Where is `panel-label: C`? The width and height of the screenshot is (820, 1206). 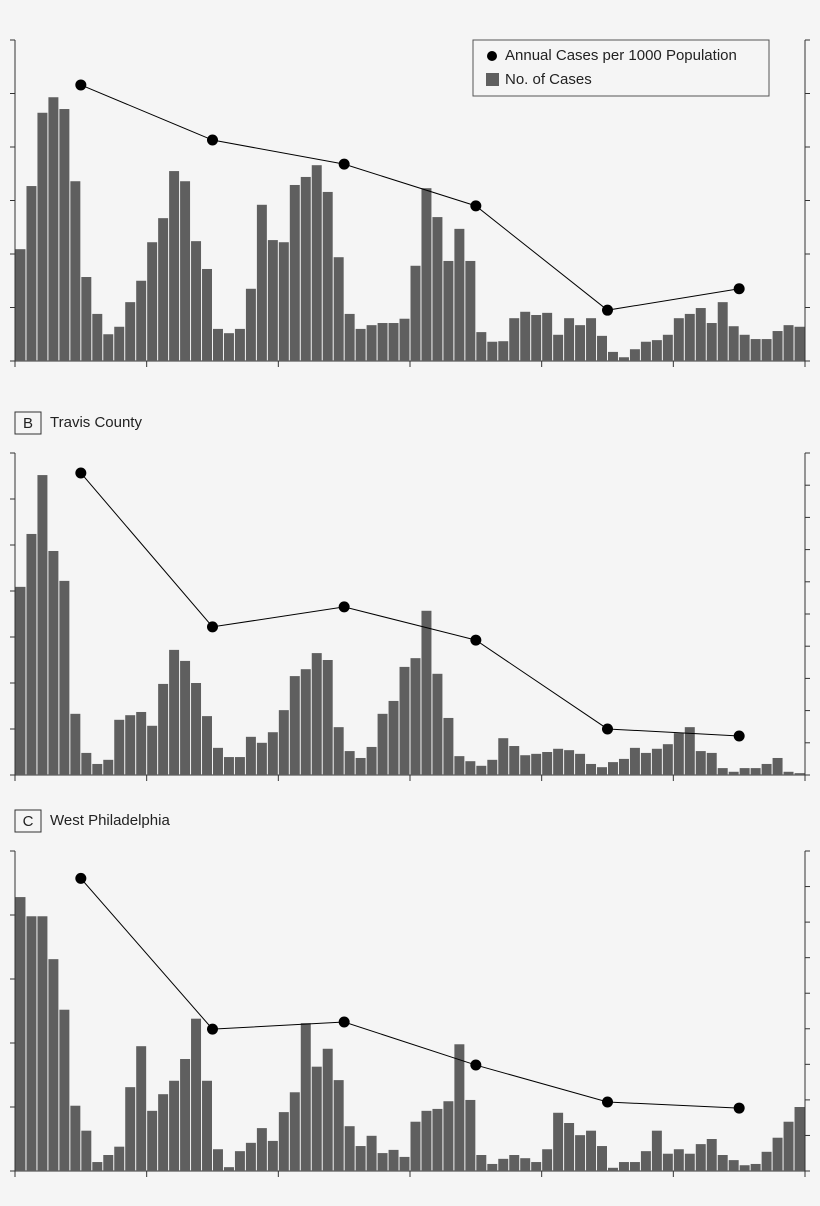
panel-label: C is located at coordinates (28, 821).